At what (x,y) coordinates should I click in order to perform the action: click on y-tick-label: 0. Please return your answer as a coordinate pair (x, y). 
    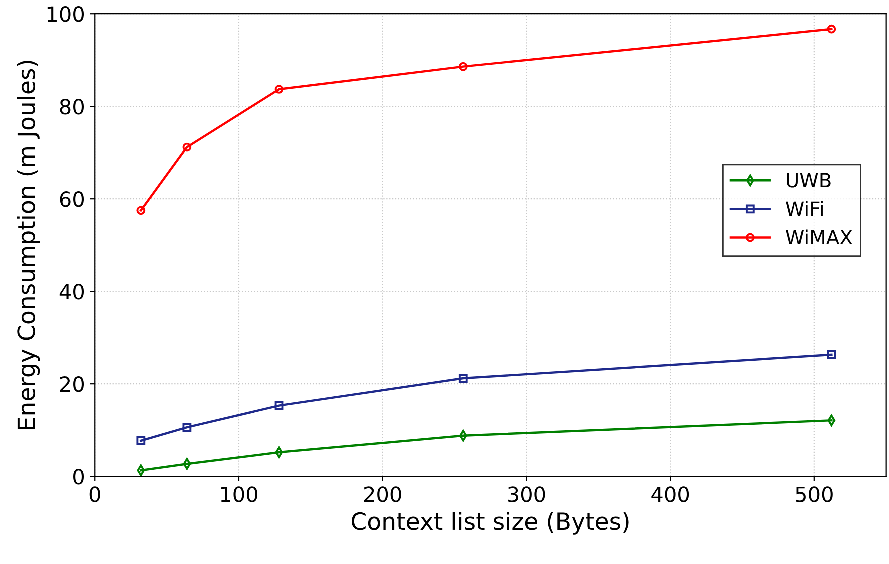
    Looking at the image, I should click on (79, 477).